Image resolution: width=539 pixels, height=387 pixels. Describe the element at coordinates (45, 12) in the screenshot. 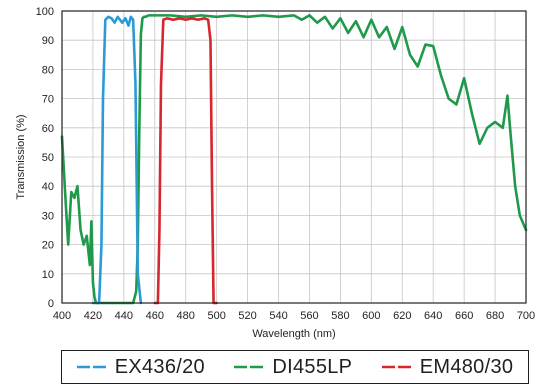

I see `y-tick-label: 100` at that location.